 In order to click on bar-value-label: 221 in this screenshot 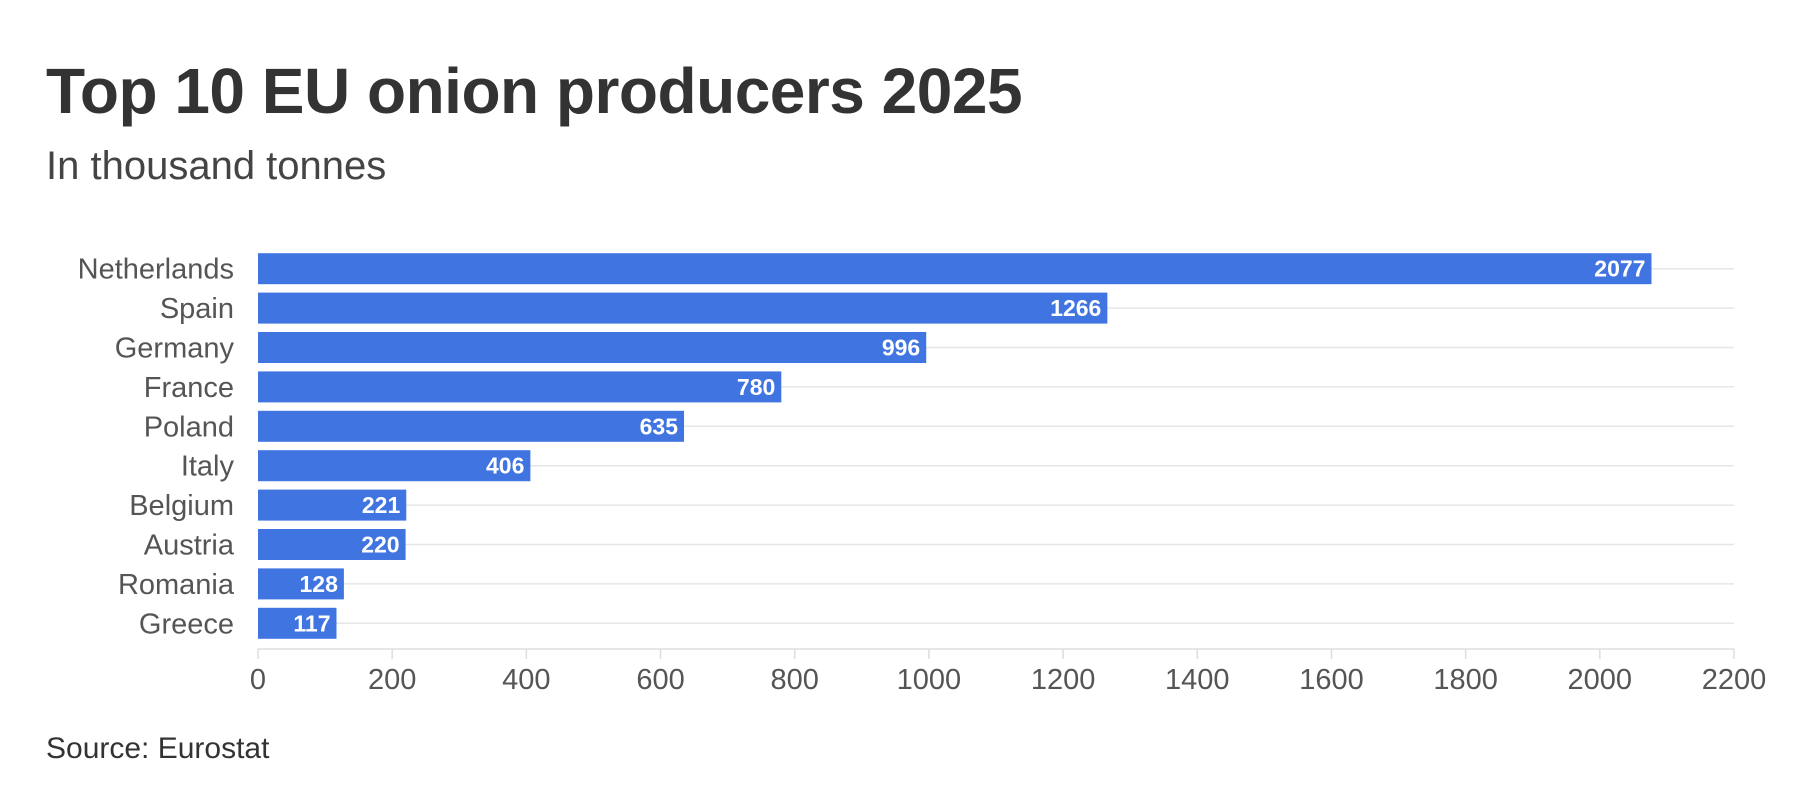, I will do `click(381, 505)`.